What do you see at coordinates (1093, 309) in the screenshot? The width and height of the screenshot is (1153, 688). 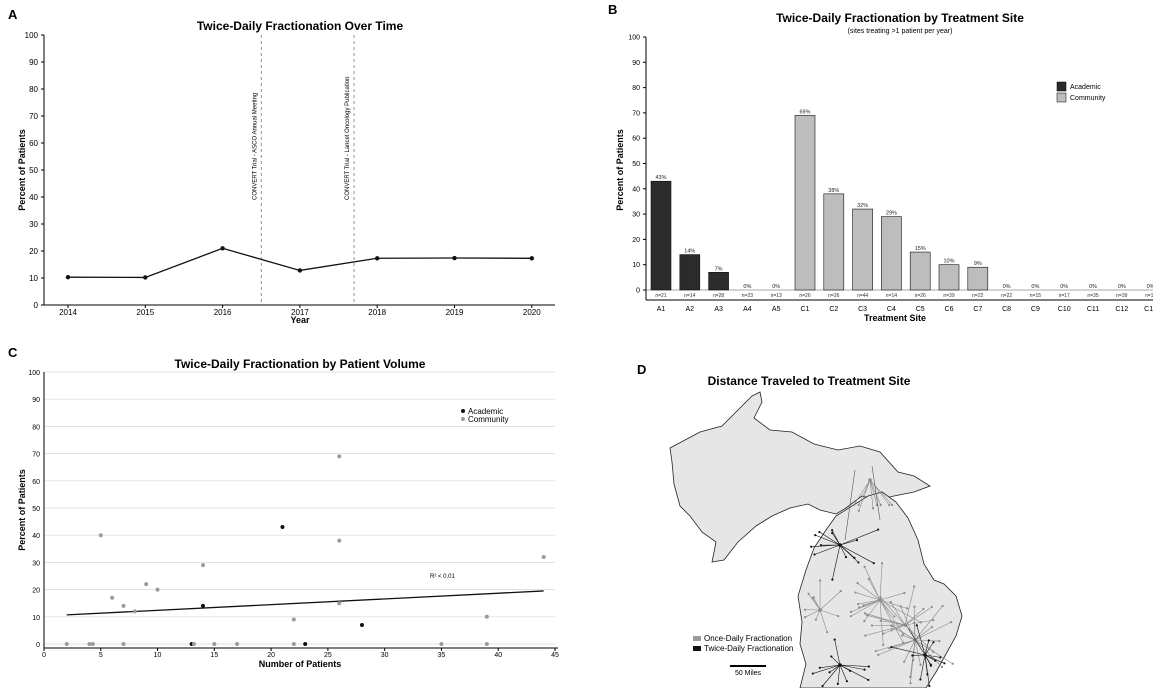 I see `x-tick-label: C11` at bounding box center [1093, 309].